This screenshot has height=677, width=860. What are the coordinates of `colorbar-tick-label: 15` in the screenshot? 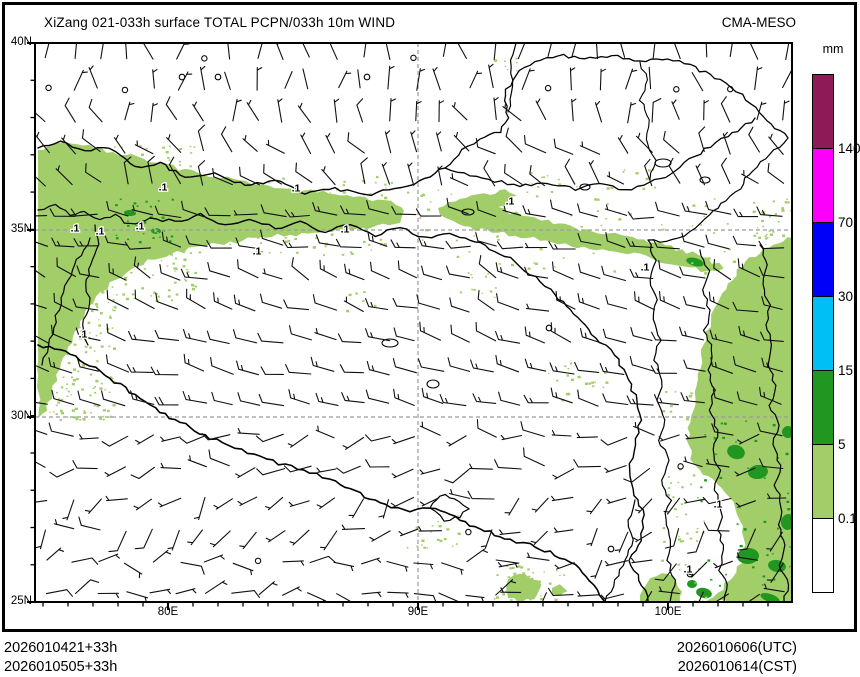 It's located at (846, 370).